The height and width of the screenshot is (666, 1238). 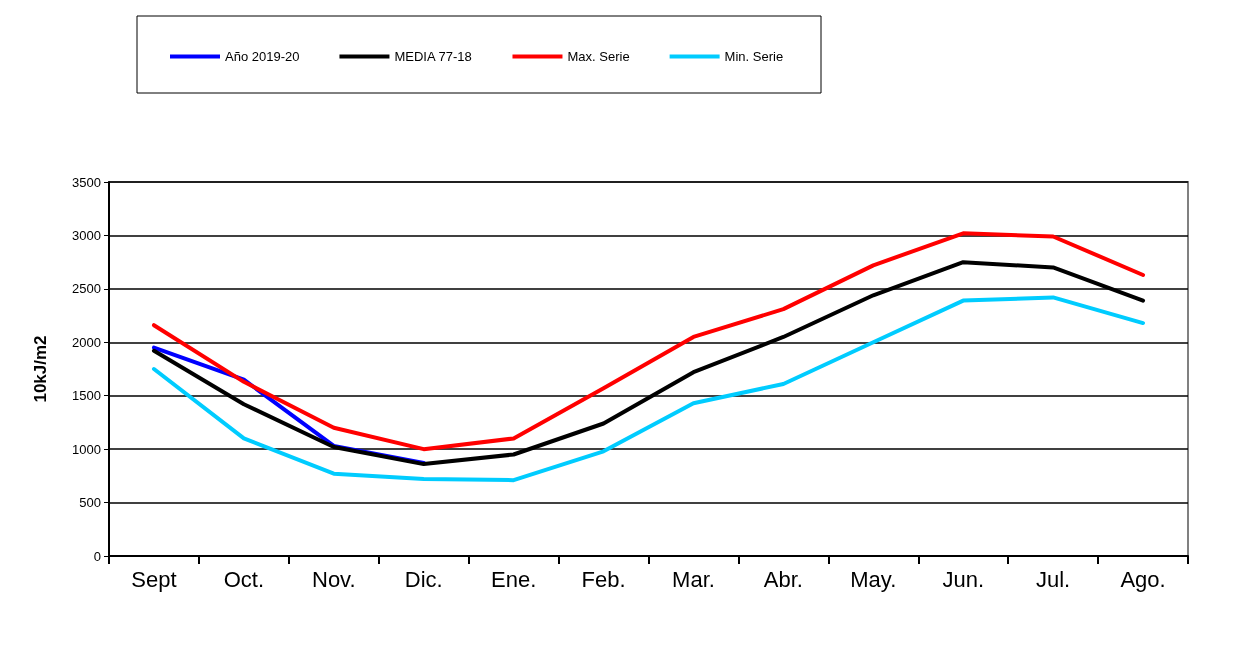 I want to click on legend-label: Año 2019-20, so click(x=262, y=56).